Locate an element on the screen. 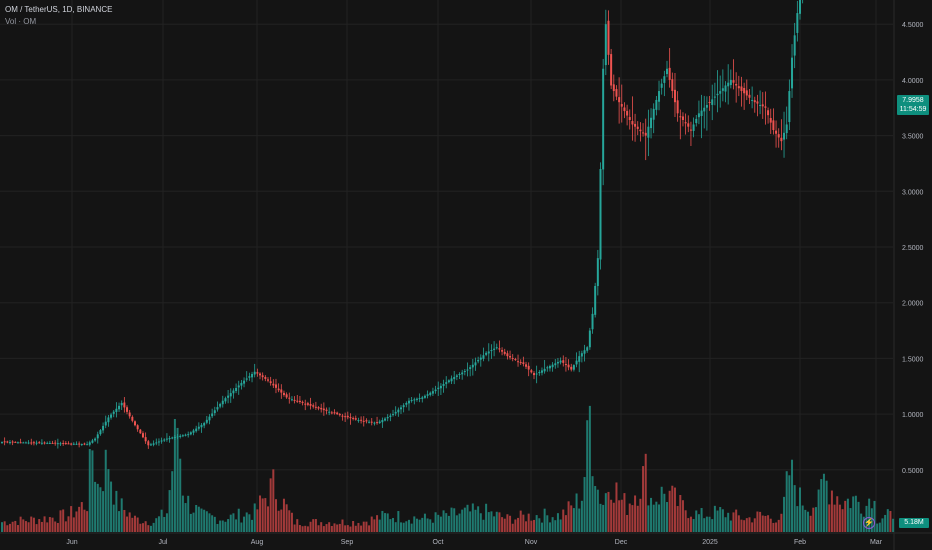 The height and width of the screenshot is (550, 932). lightning-icon: ⚡ is located at coordinates (869, 523).